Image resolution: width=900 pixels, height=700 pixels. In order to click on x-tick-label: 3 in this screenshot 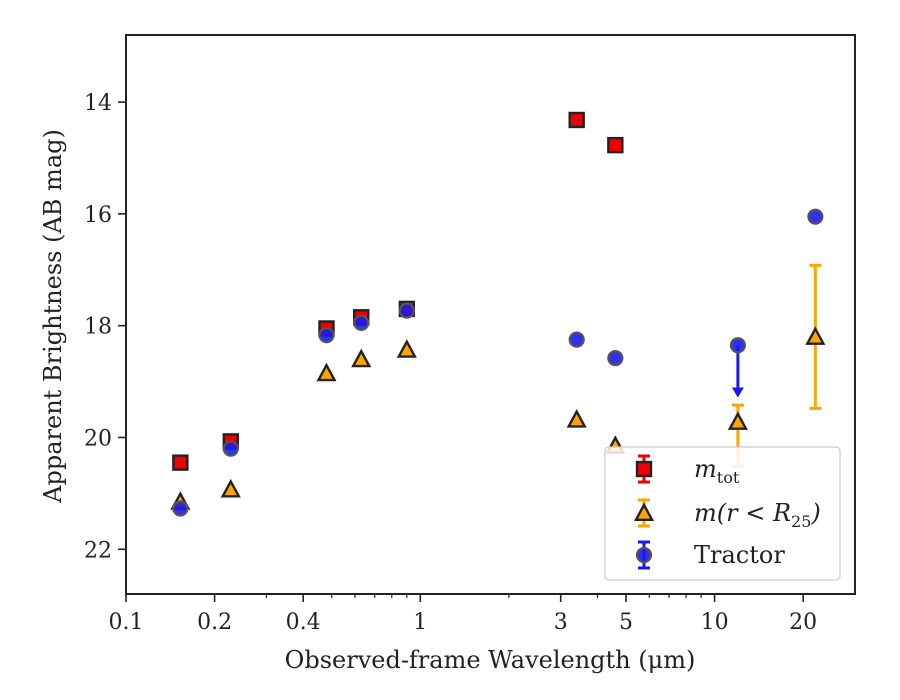, I will do `click(561, 622)`.